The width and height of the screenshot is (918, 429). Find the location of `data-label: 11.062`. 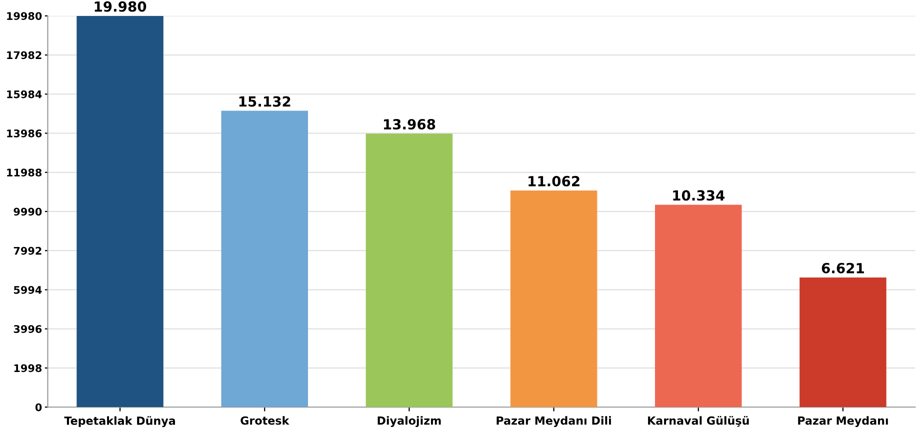

data-label: 11.062 is located at coordinates (554, 181).